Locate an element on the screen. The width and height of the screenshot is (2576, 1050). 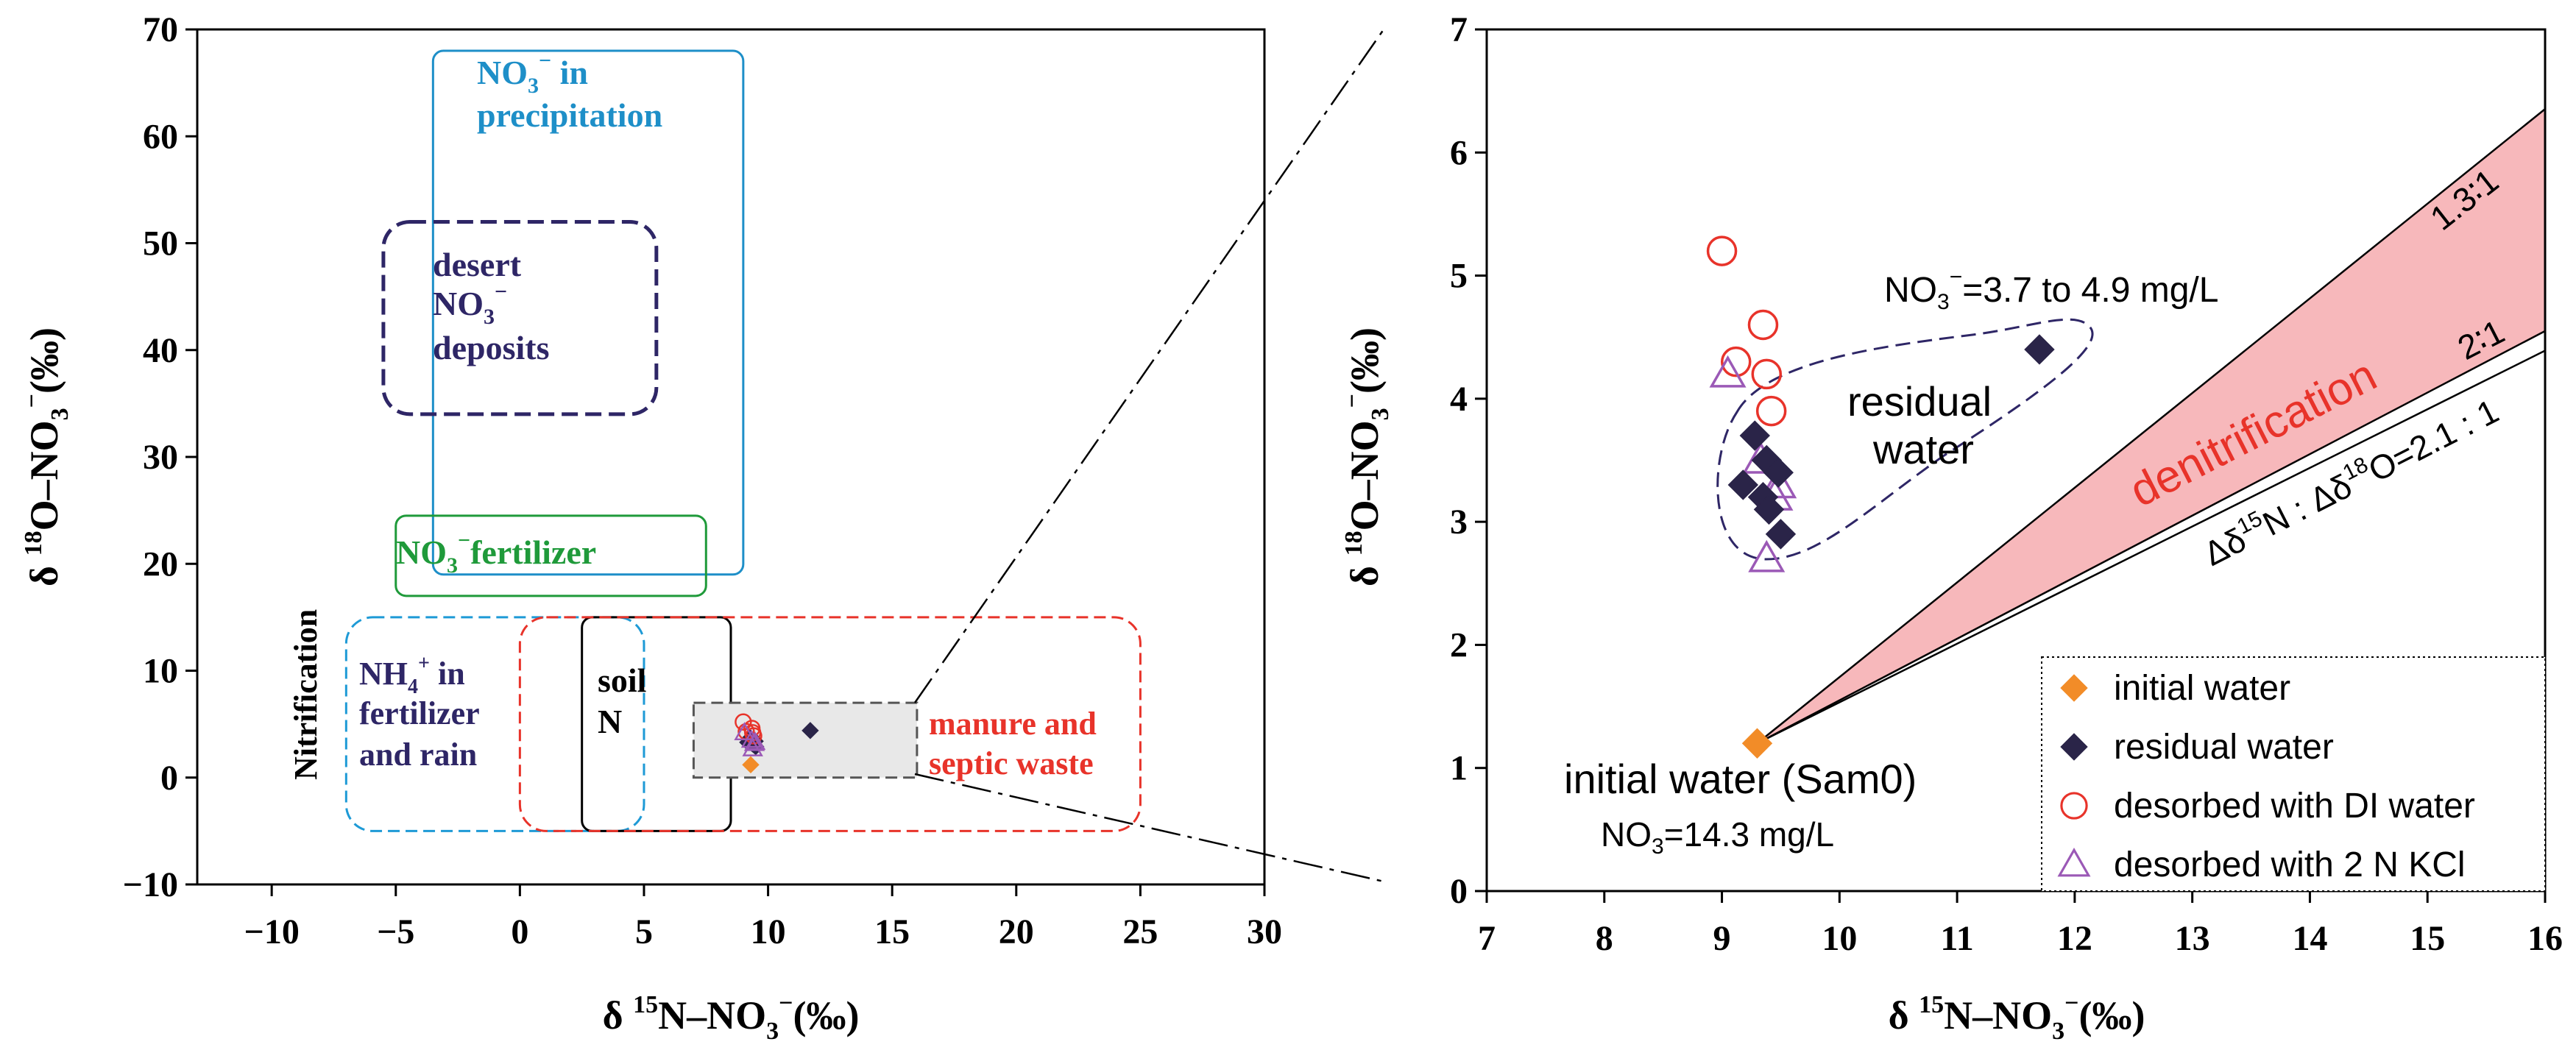
right-x-ticks: 7 8 9 10 11 12 13 14 15 16 is located at coordinates (2020, 924).